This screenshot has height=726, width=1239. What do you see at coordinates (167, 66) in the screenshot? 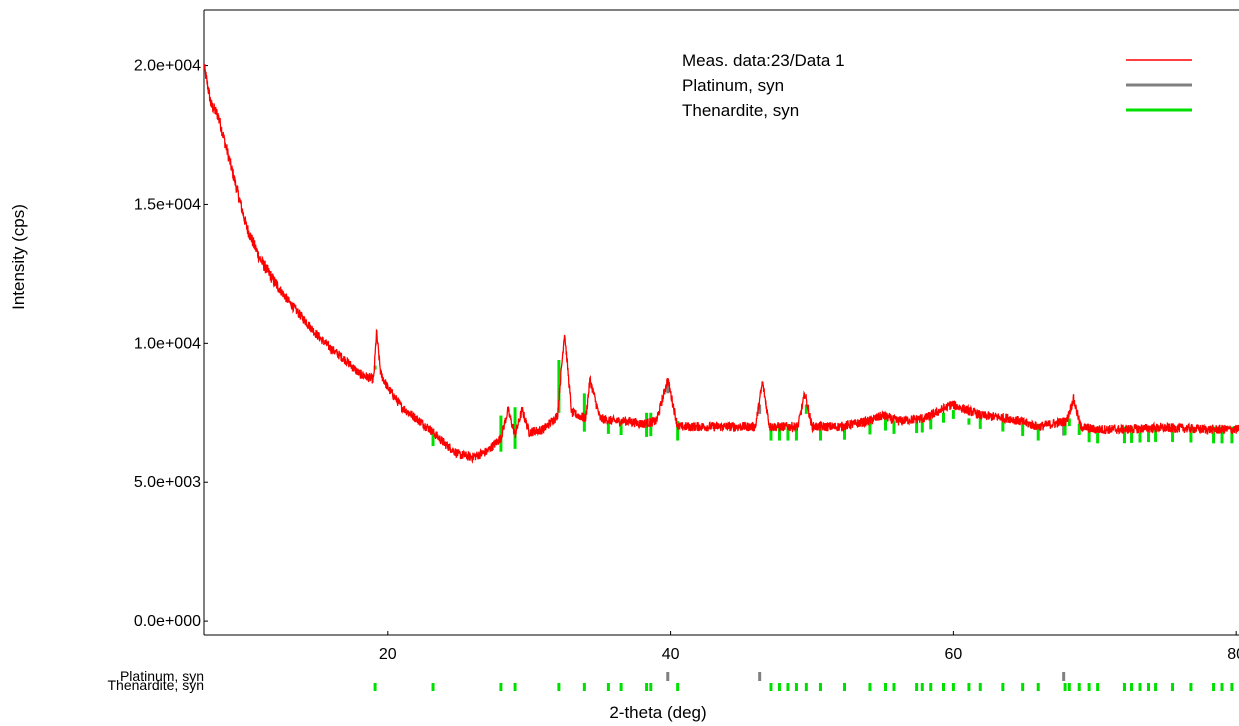
I see `y-tick-label: 2.0e+004` at bounding box center [167, 66].